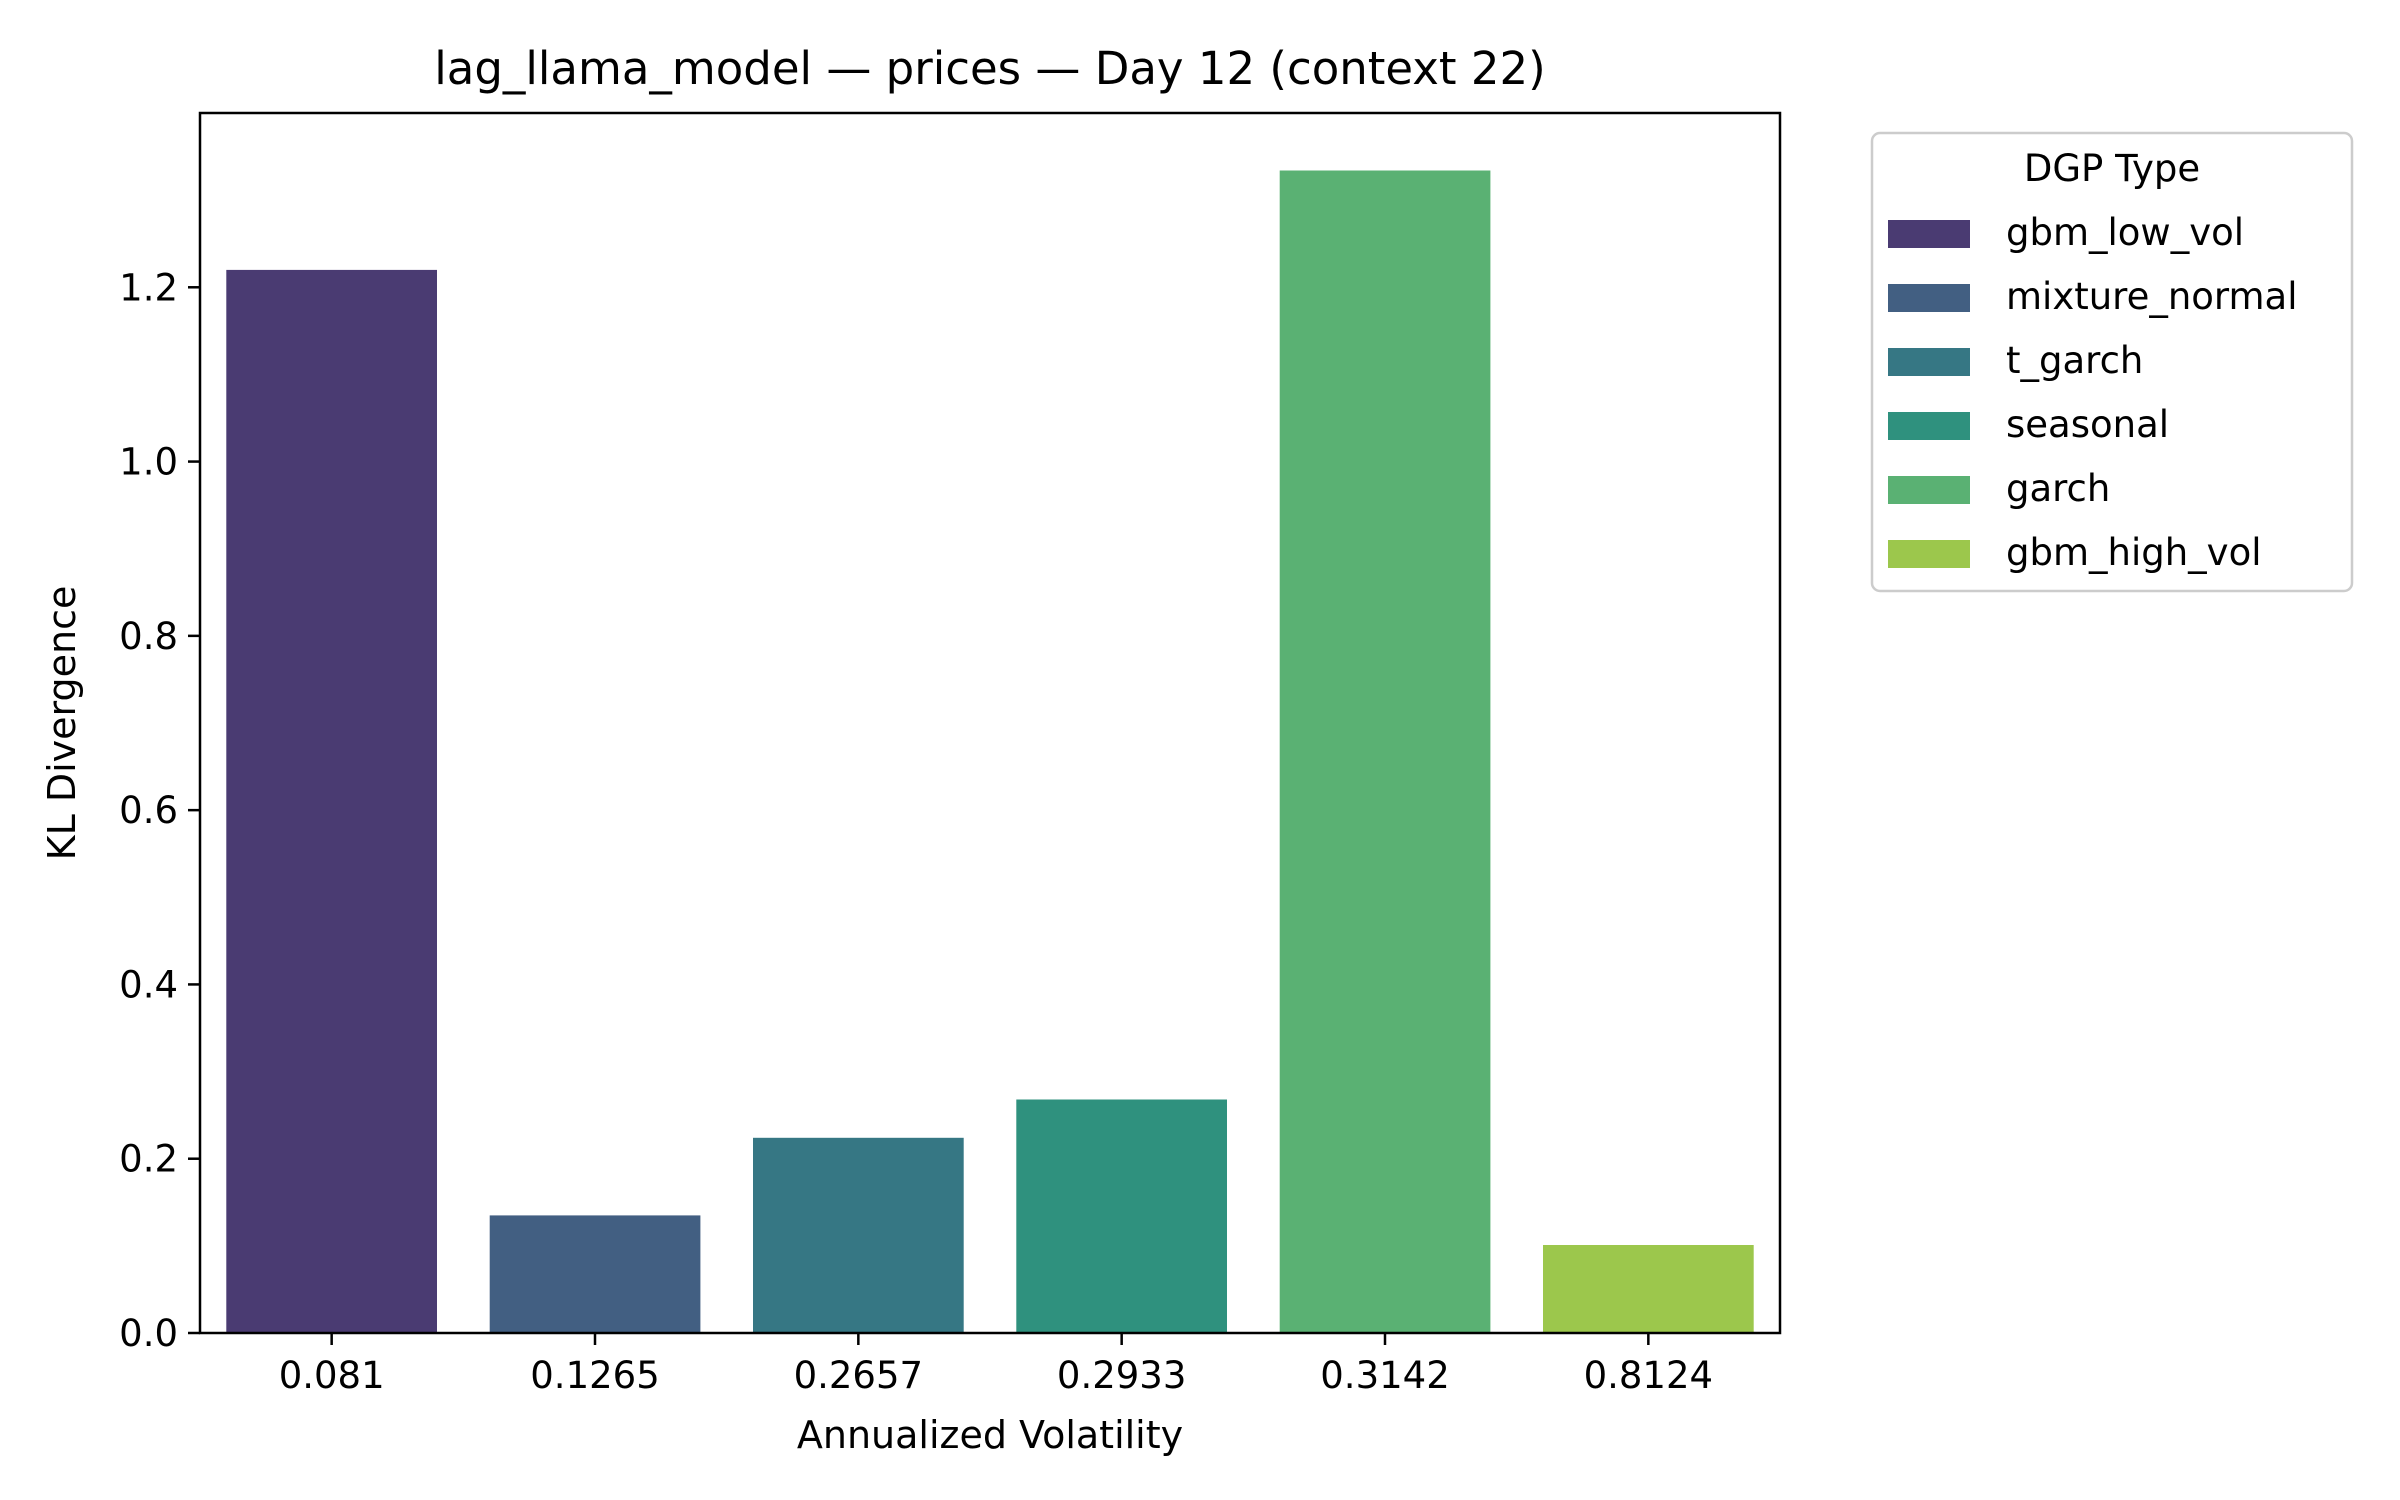 The width and height of the screenshot is (2400, 1500). I want to click on x-tick-label: 0.081, so click(332, 1375).